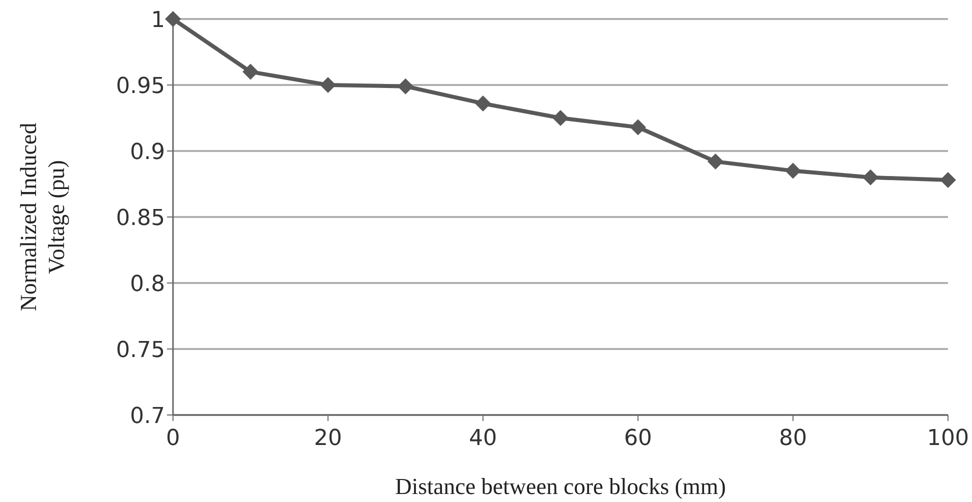  Describe the element at coordinates (147, 152) in the screenshot. I see `y-tick-label: 0.9` at that location.